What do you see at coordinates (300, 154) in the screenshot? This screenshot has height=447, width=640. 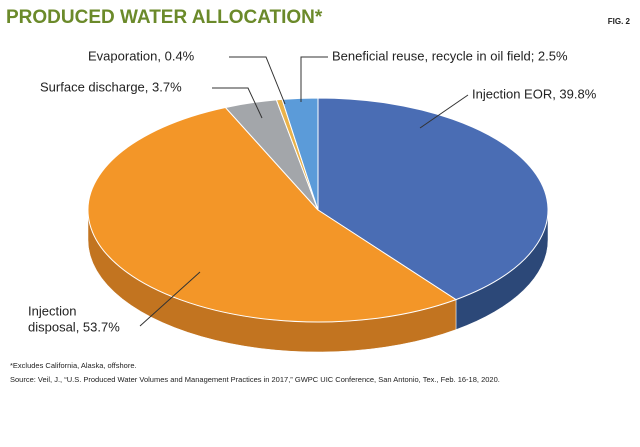 I see `pie-slice` at bounding box center [300, 154].